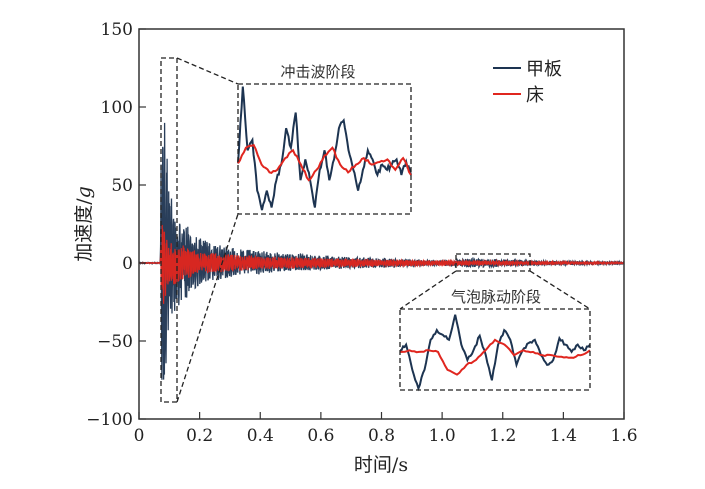  What do you see at coordinates (117, 108) in the screenshot?
I see `y-tick-label: 100` at bounding box center [117, 108].